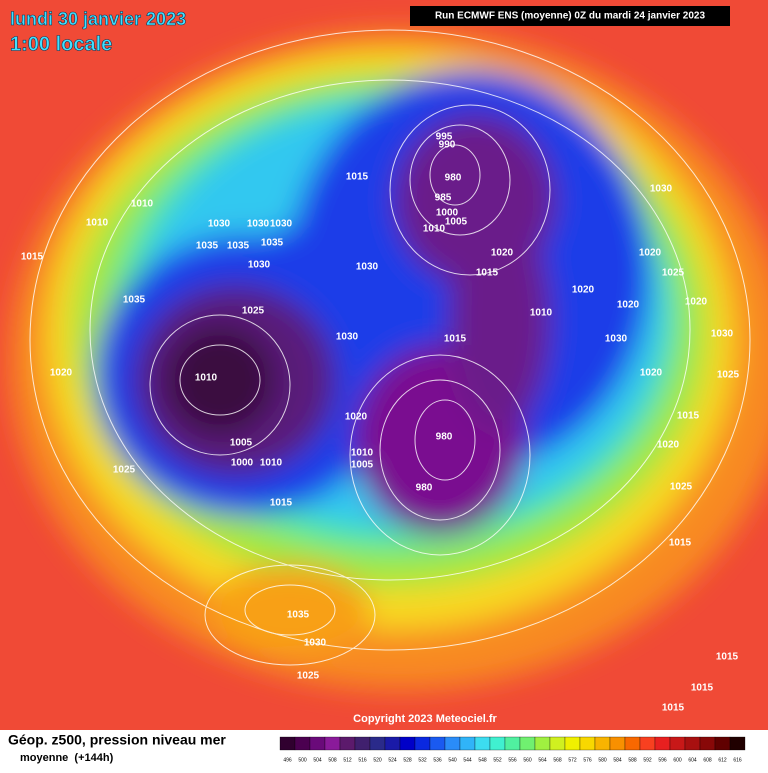 The height and width of the screenshot is (773, 768). What do you see at coordinates (617, 760) in the screenshot?
I see `level-label: 584` at bounding box center [617, 760].